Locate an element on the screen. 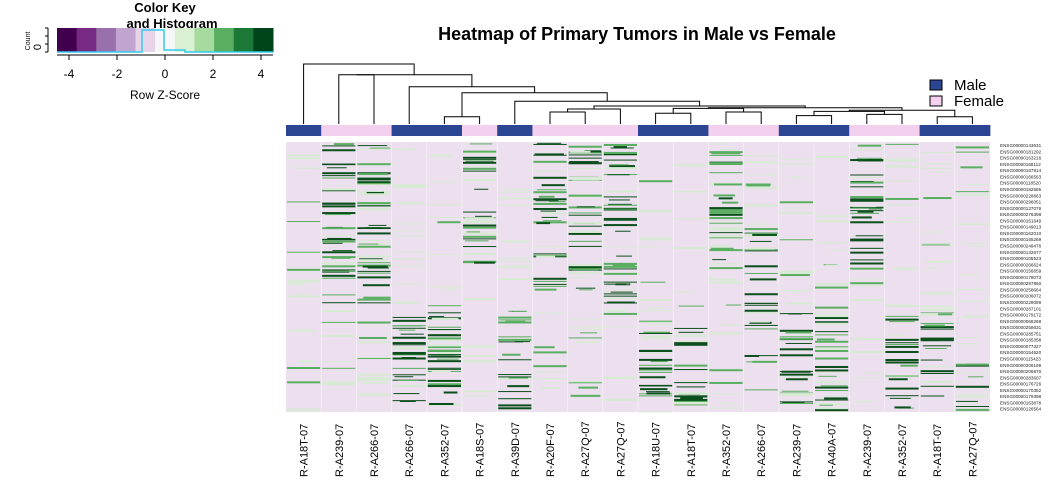 The height and width of the screenshot is (482, 1052). row-label: ENSG00000137076 is located at coordinates (1021, 208).